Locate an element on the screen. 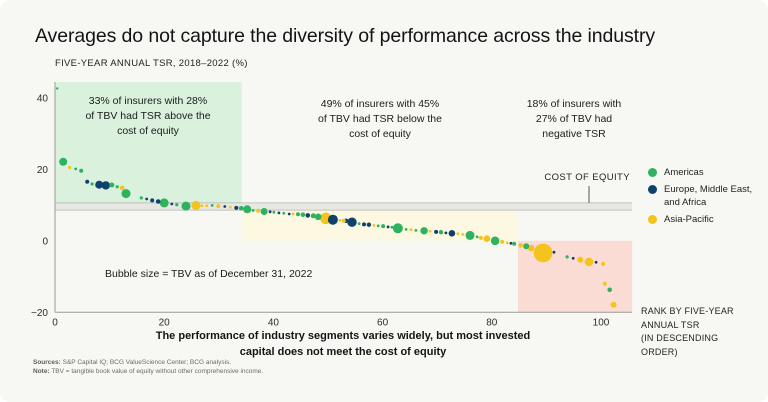 This screenshot has width=768, height=402. x-tick-label: 20 is located at coordinates (165, 322).